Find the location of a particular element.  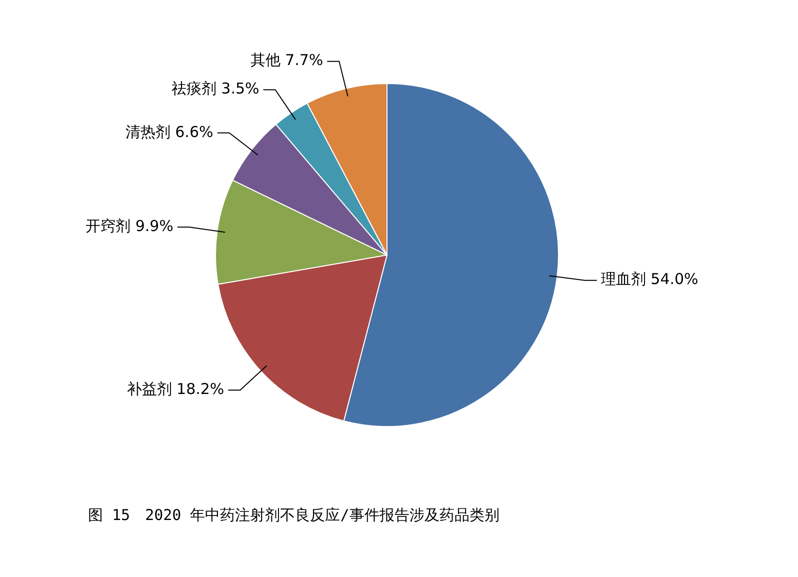

slice-label: 清热剂 6.6% is located at coordinates (169, 131).